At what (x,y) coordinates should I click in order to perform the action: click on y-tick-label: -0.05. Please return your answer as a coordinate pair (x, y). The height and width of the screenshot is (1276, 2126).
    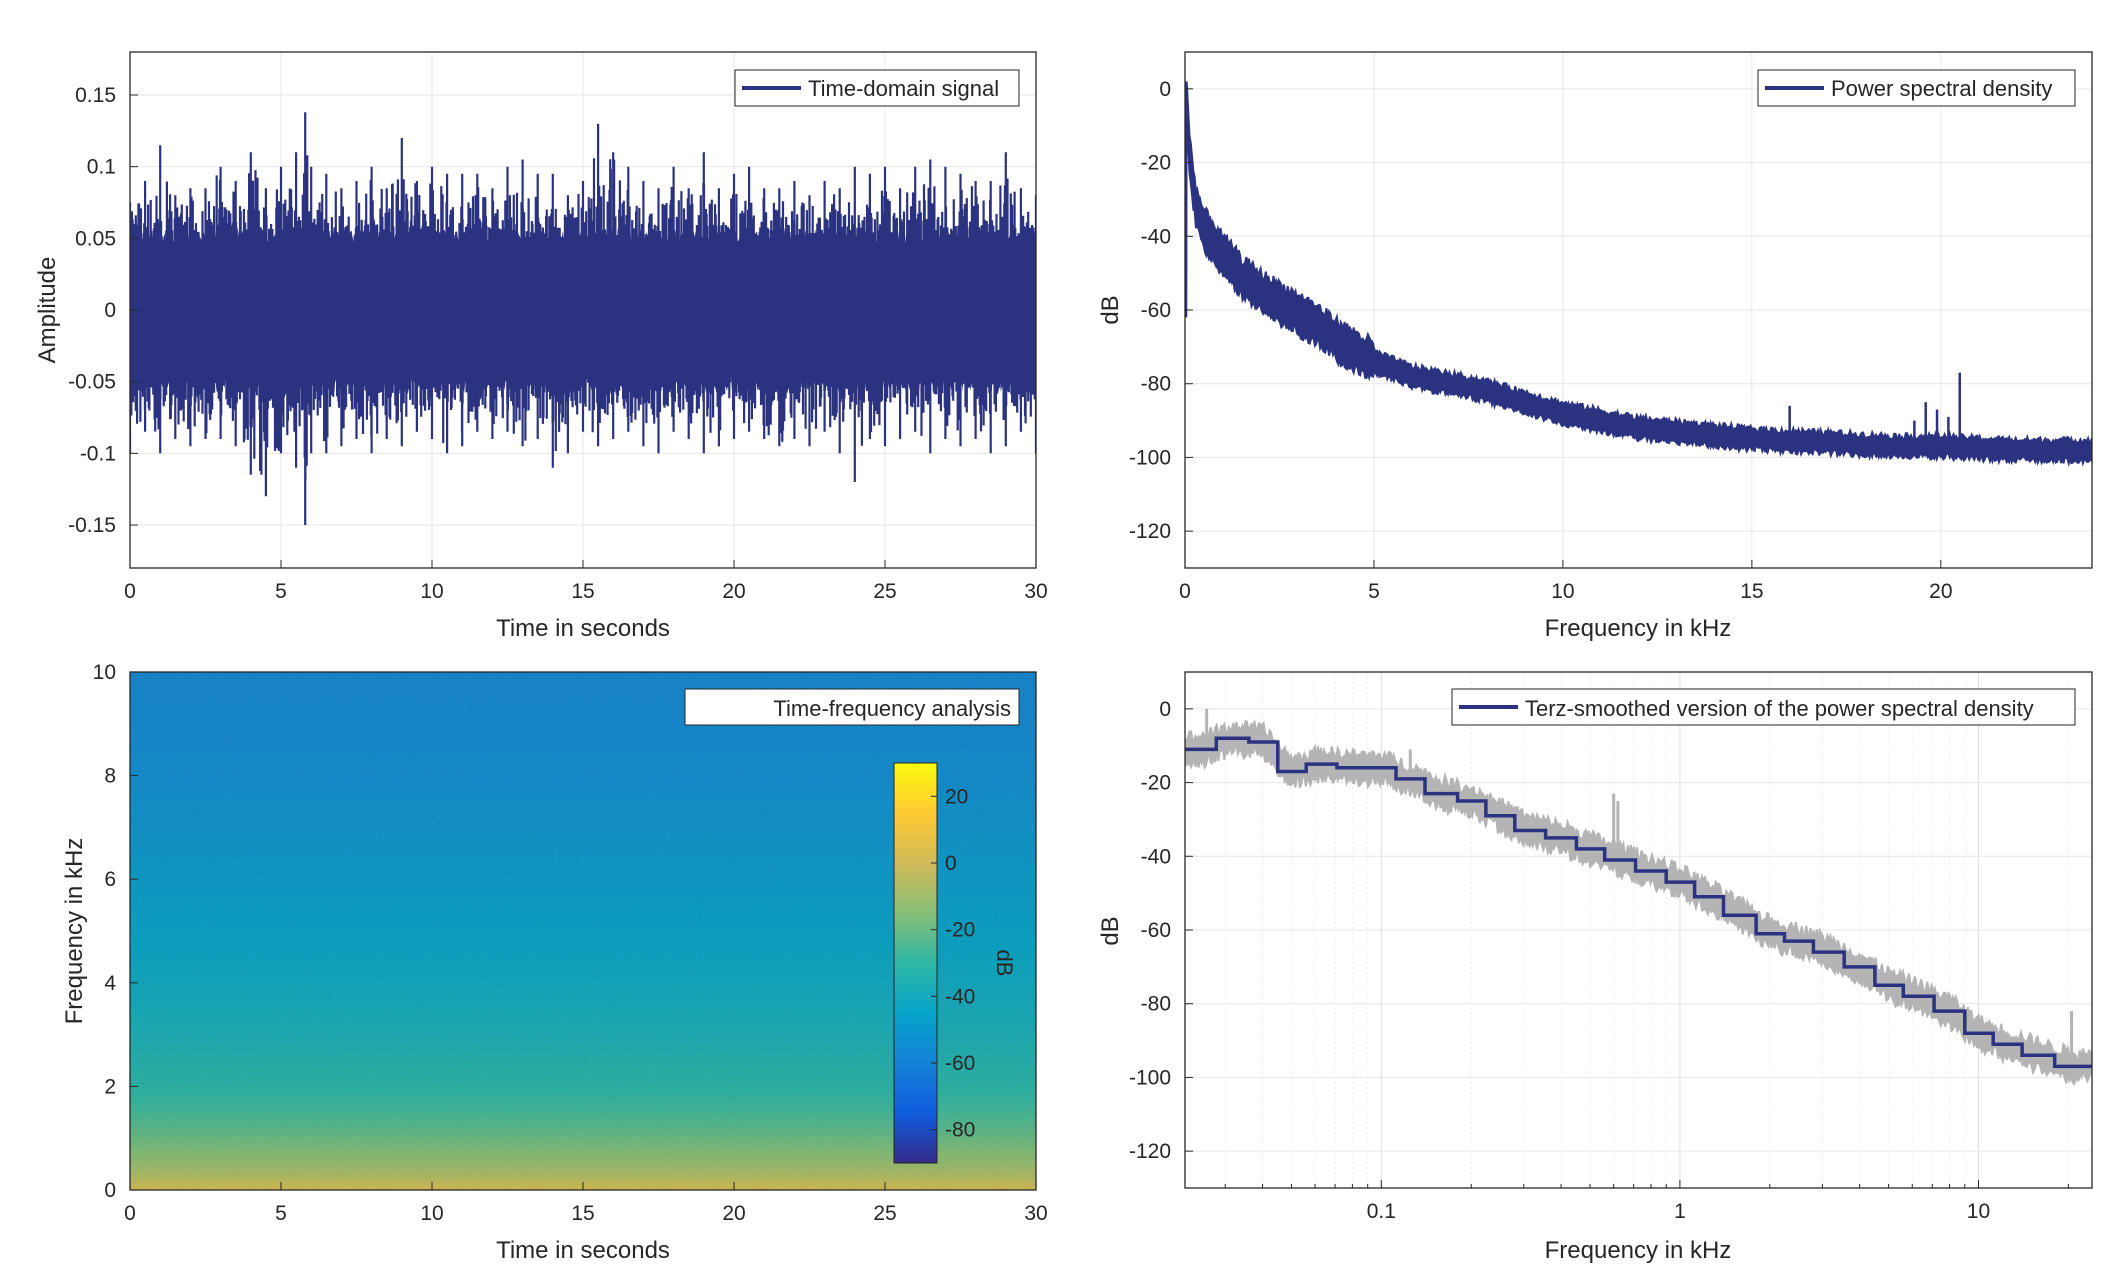
    Looking at the image, I should click on (92, 382).